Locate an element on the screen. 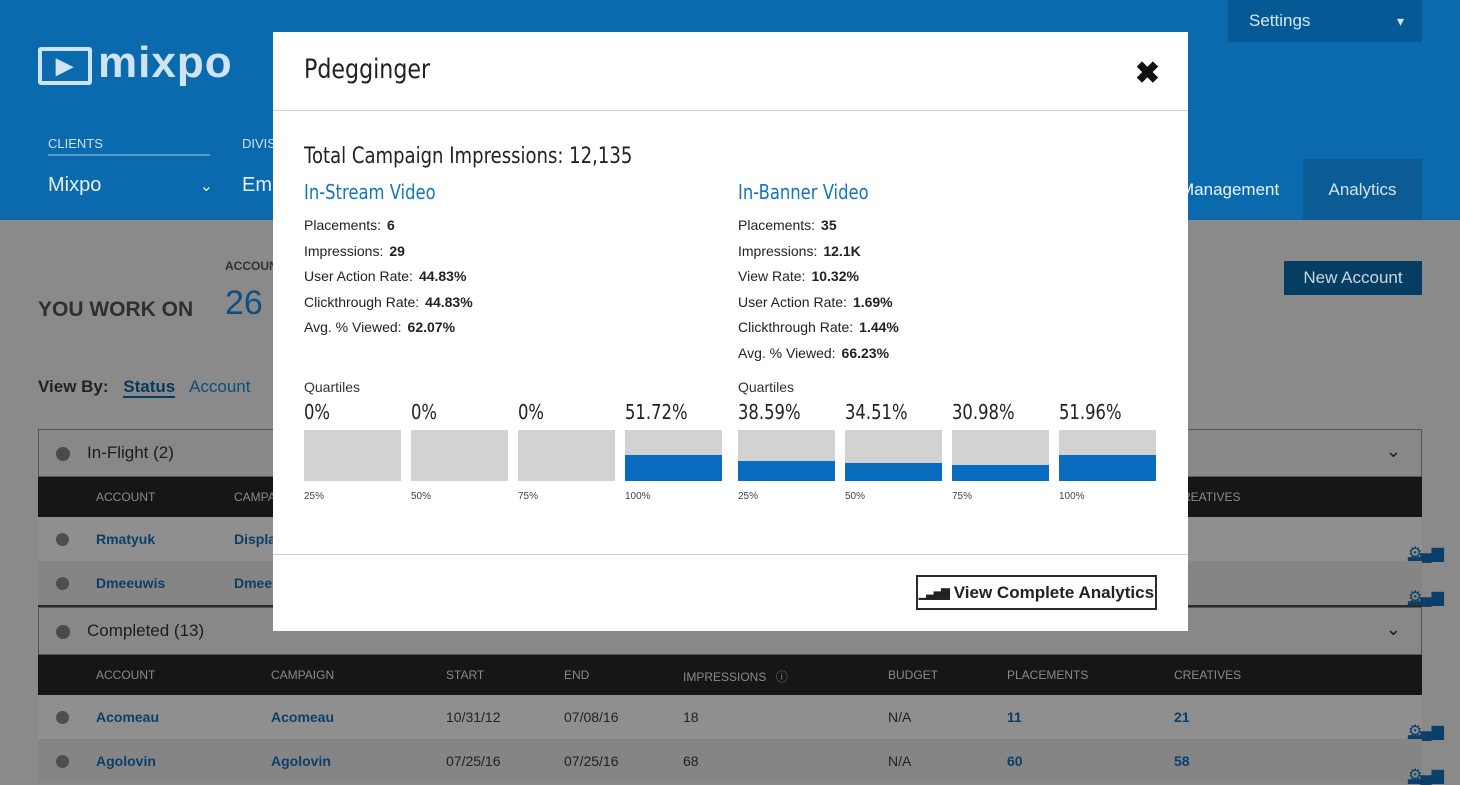 The width and height of the screenshot is (1460, 785). stat-row: User Action Rate: 1.69% is located at coordinates (948, 303).